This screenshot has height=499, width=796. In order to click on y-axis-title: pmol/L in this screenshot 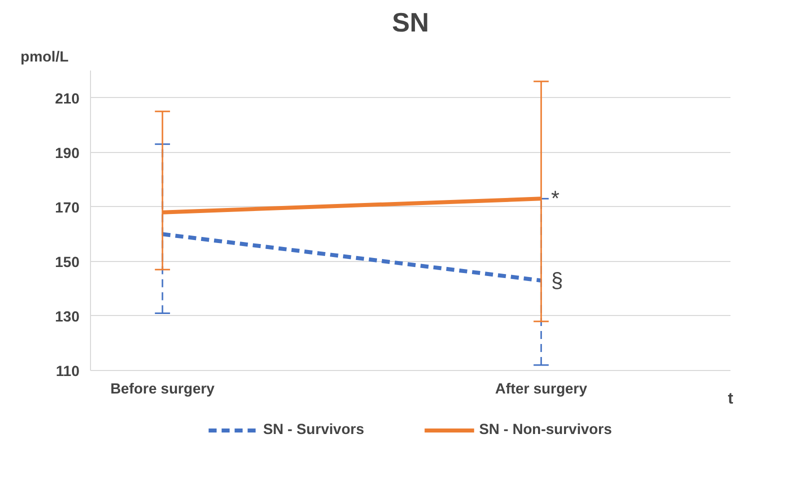, I will do `click(44, 58)`.